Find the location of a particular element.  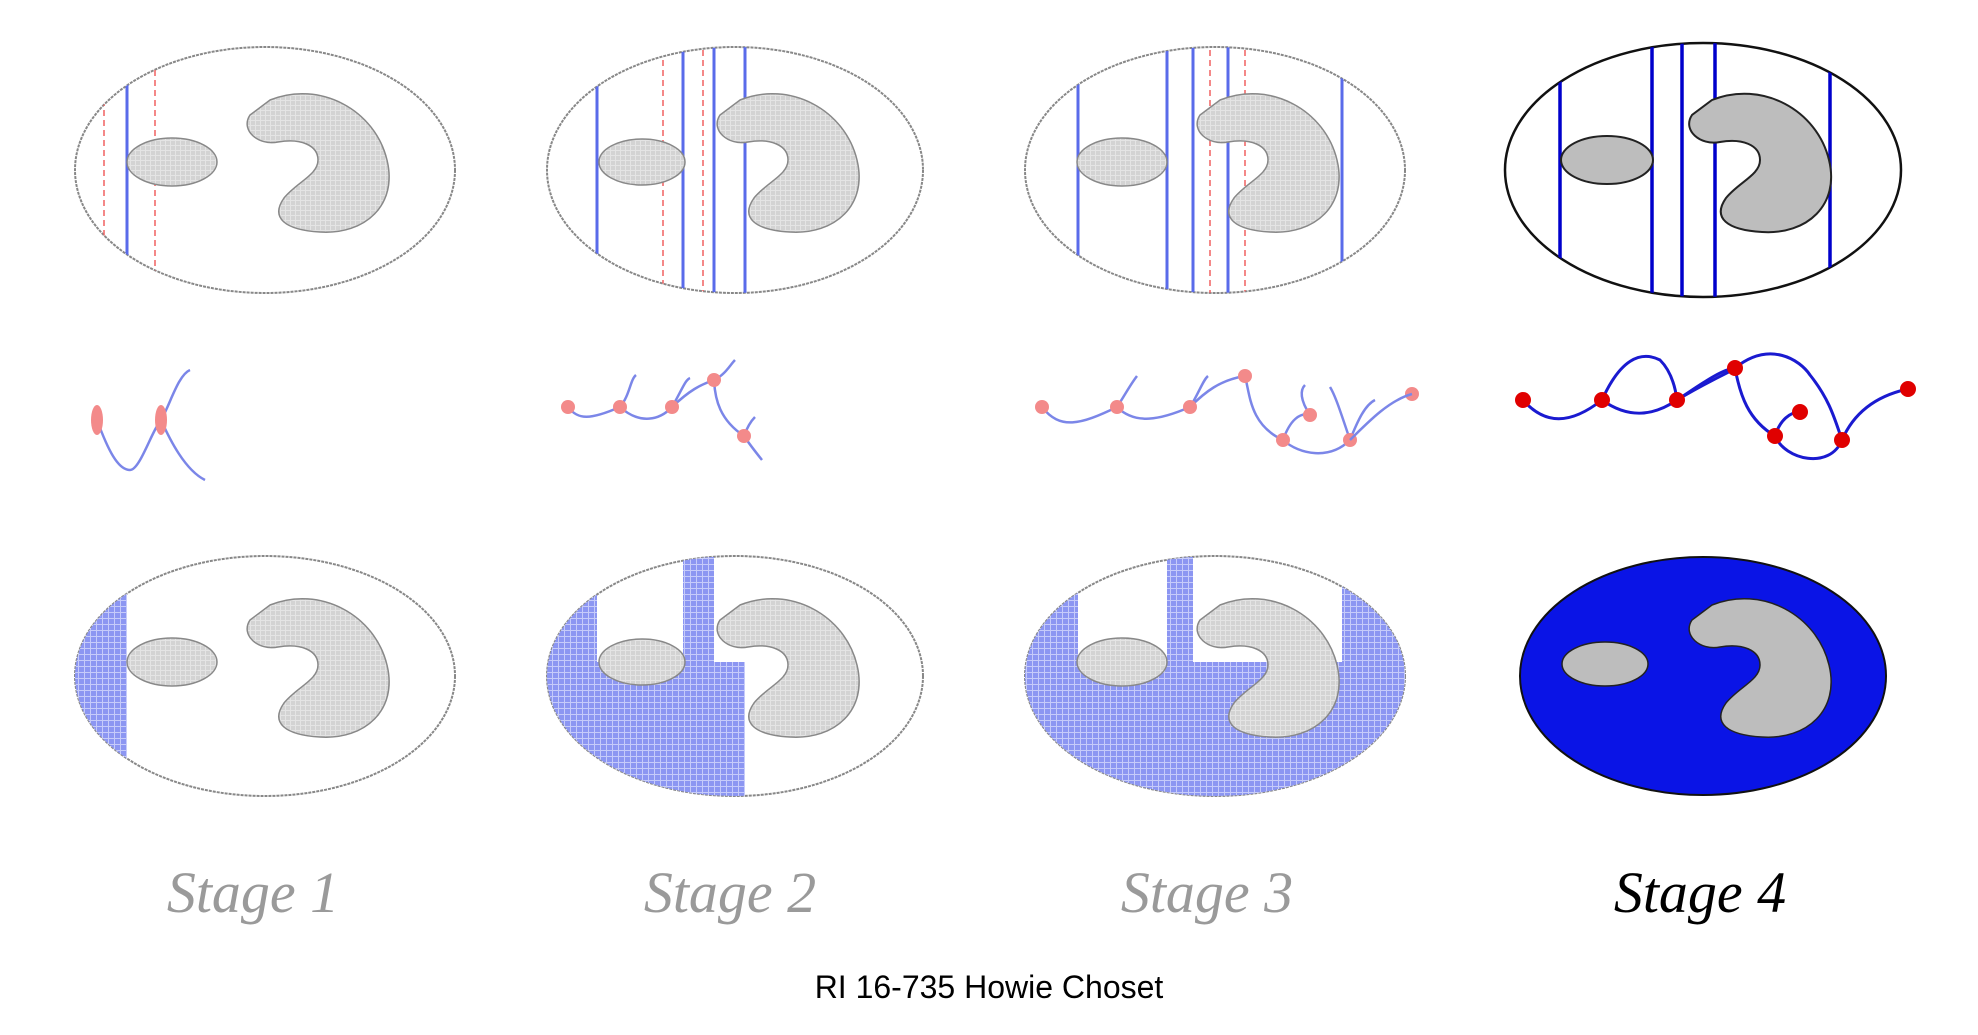

kidney-obstacle is located at coordinates (318, 163).